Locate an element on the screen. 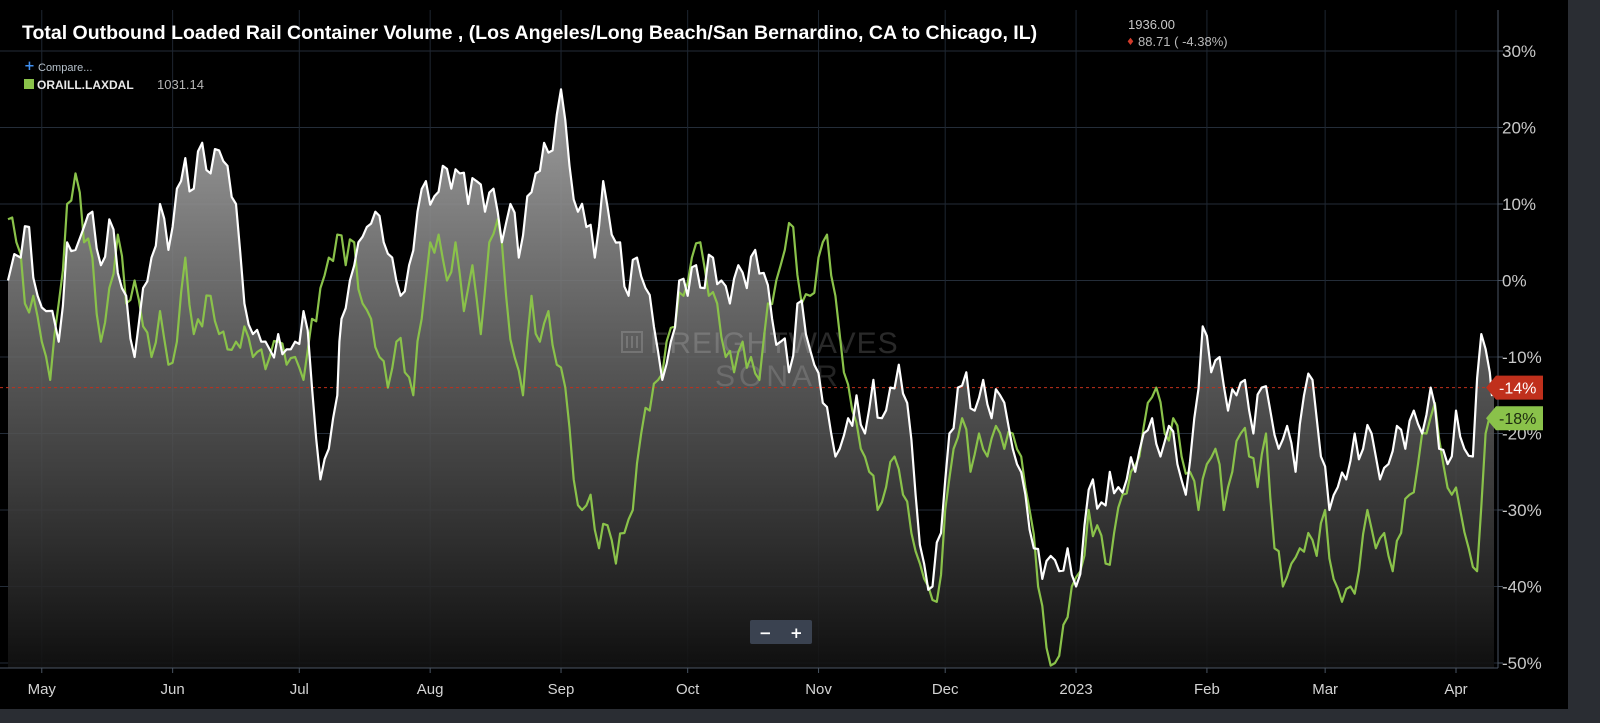  x-tick-label: Sep is located at coordinates (561, 689).